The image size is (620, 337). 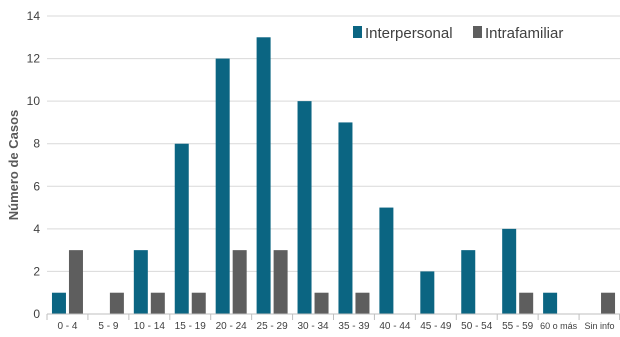 What do you see at coordinates (273, 326) in the screenshot?
I see `x-tick-label: 25 - 29` at bounding box center [273, 326].